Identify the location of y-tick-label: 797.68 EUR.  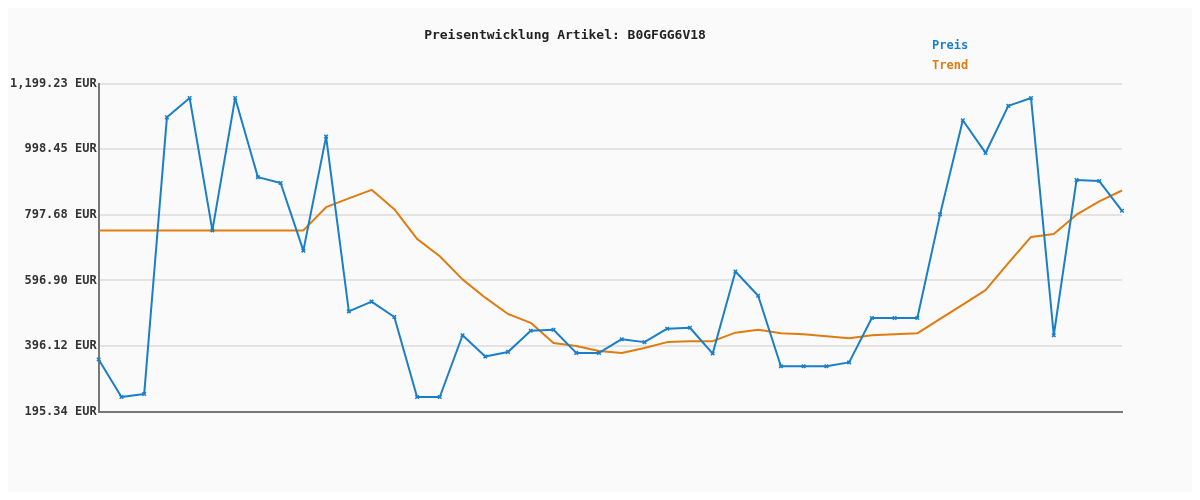
(61, 213).